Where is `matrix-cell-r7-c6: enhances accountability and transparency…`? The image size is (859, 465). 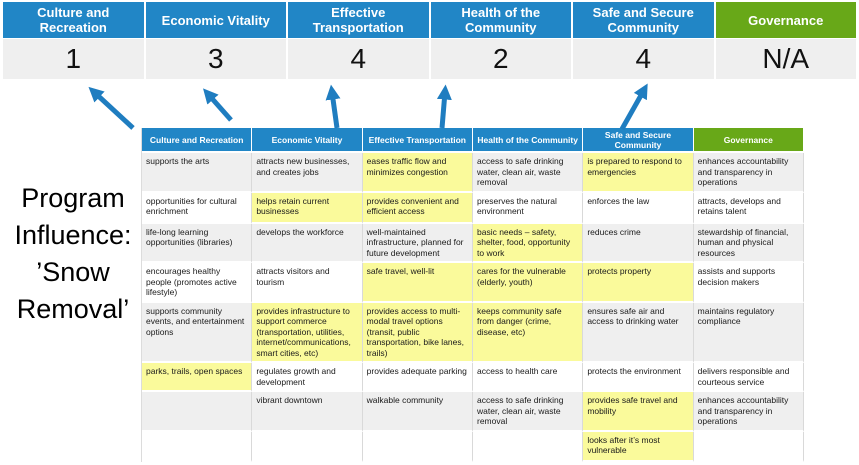
matrix-cell-r7-c6: enhances accountability and transparency… is located at coordinates (748, 412).